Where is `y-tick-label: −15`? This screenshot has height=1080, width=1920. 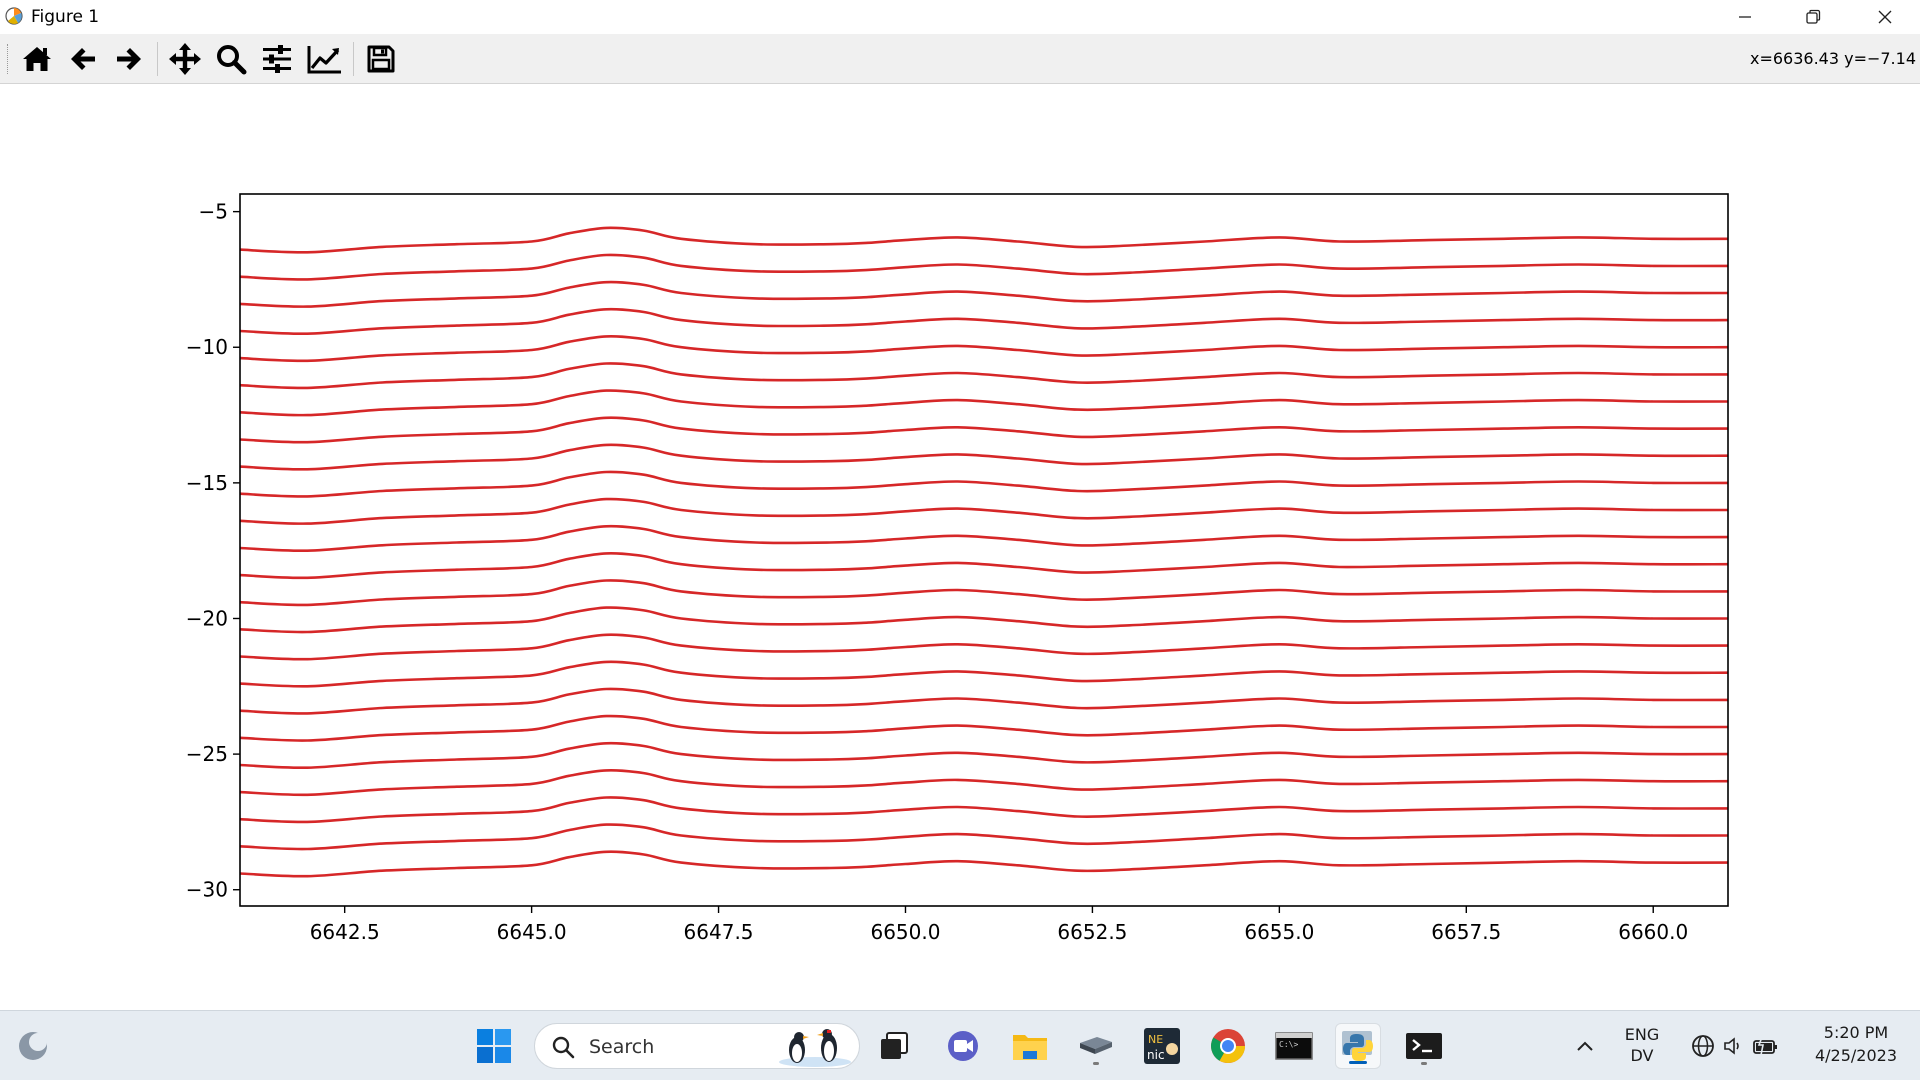 y-tick-label: −15 is located at coordinates (207, 483).